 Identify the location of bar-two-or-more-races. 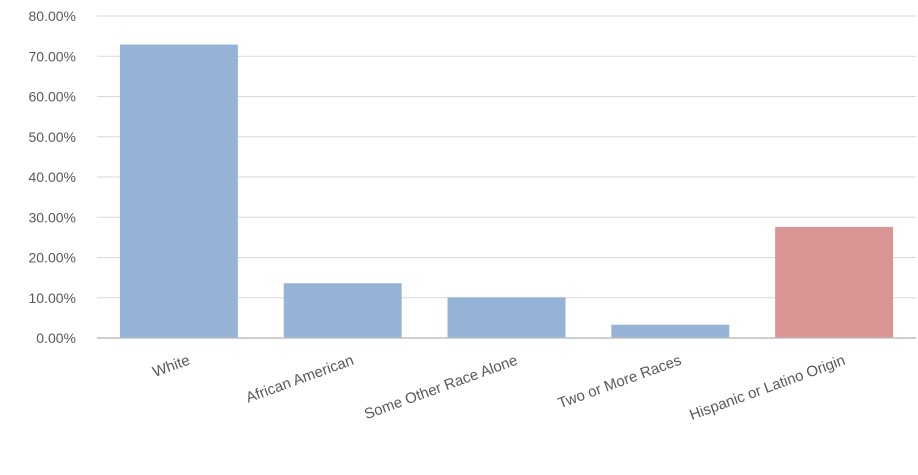
(670, 331).